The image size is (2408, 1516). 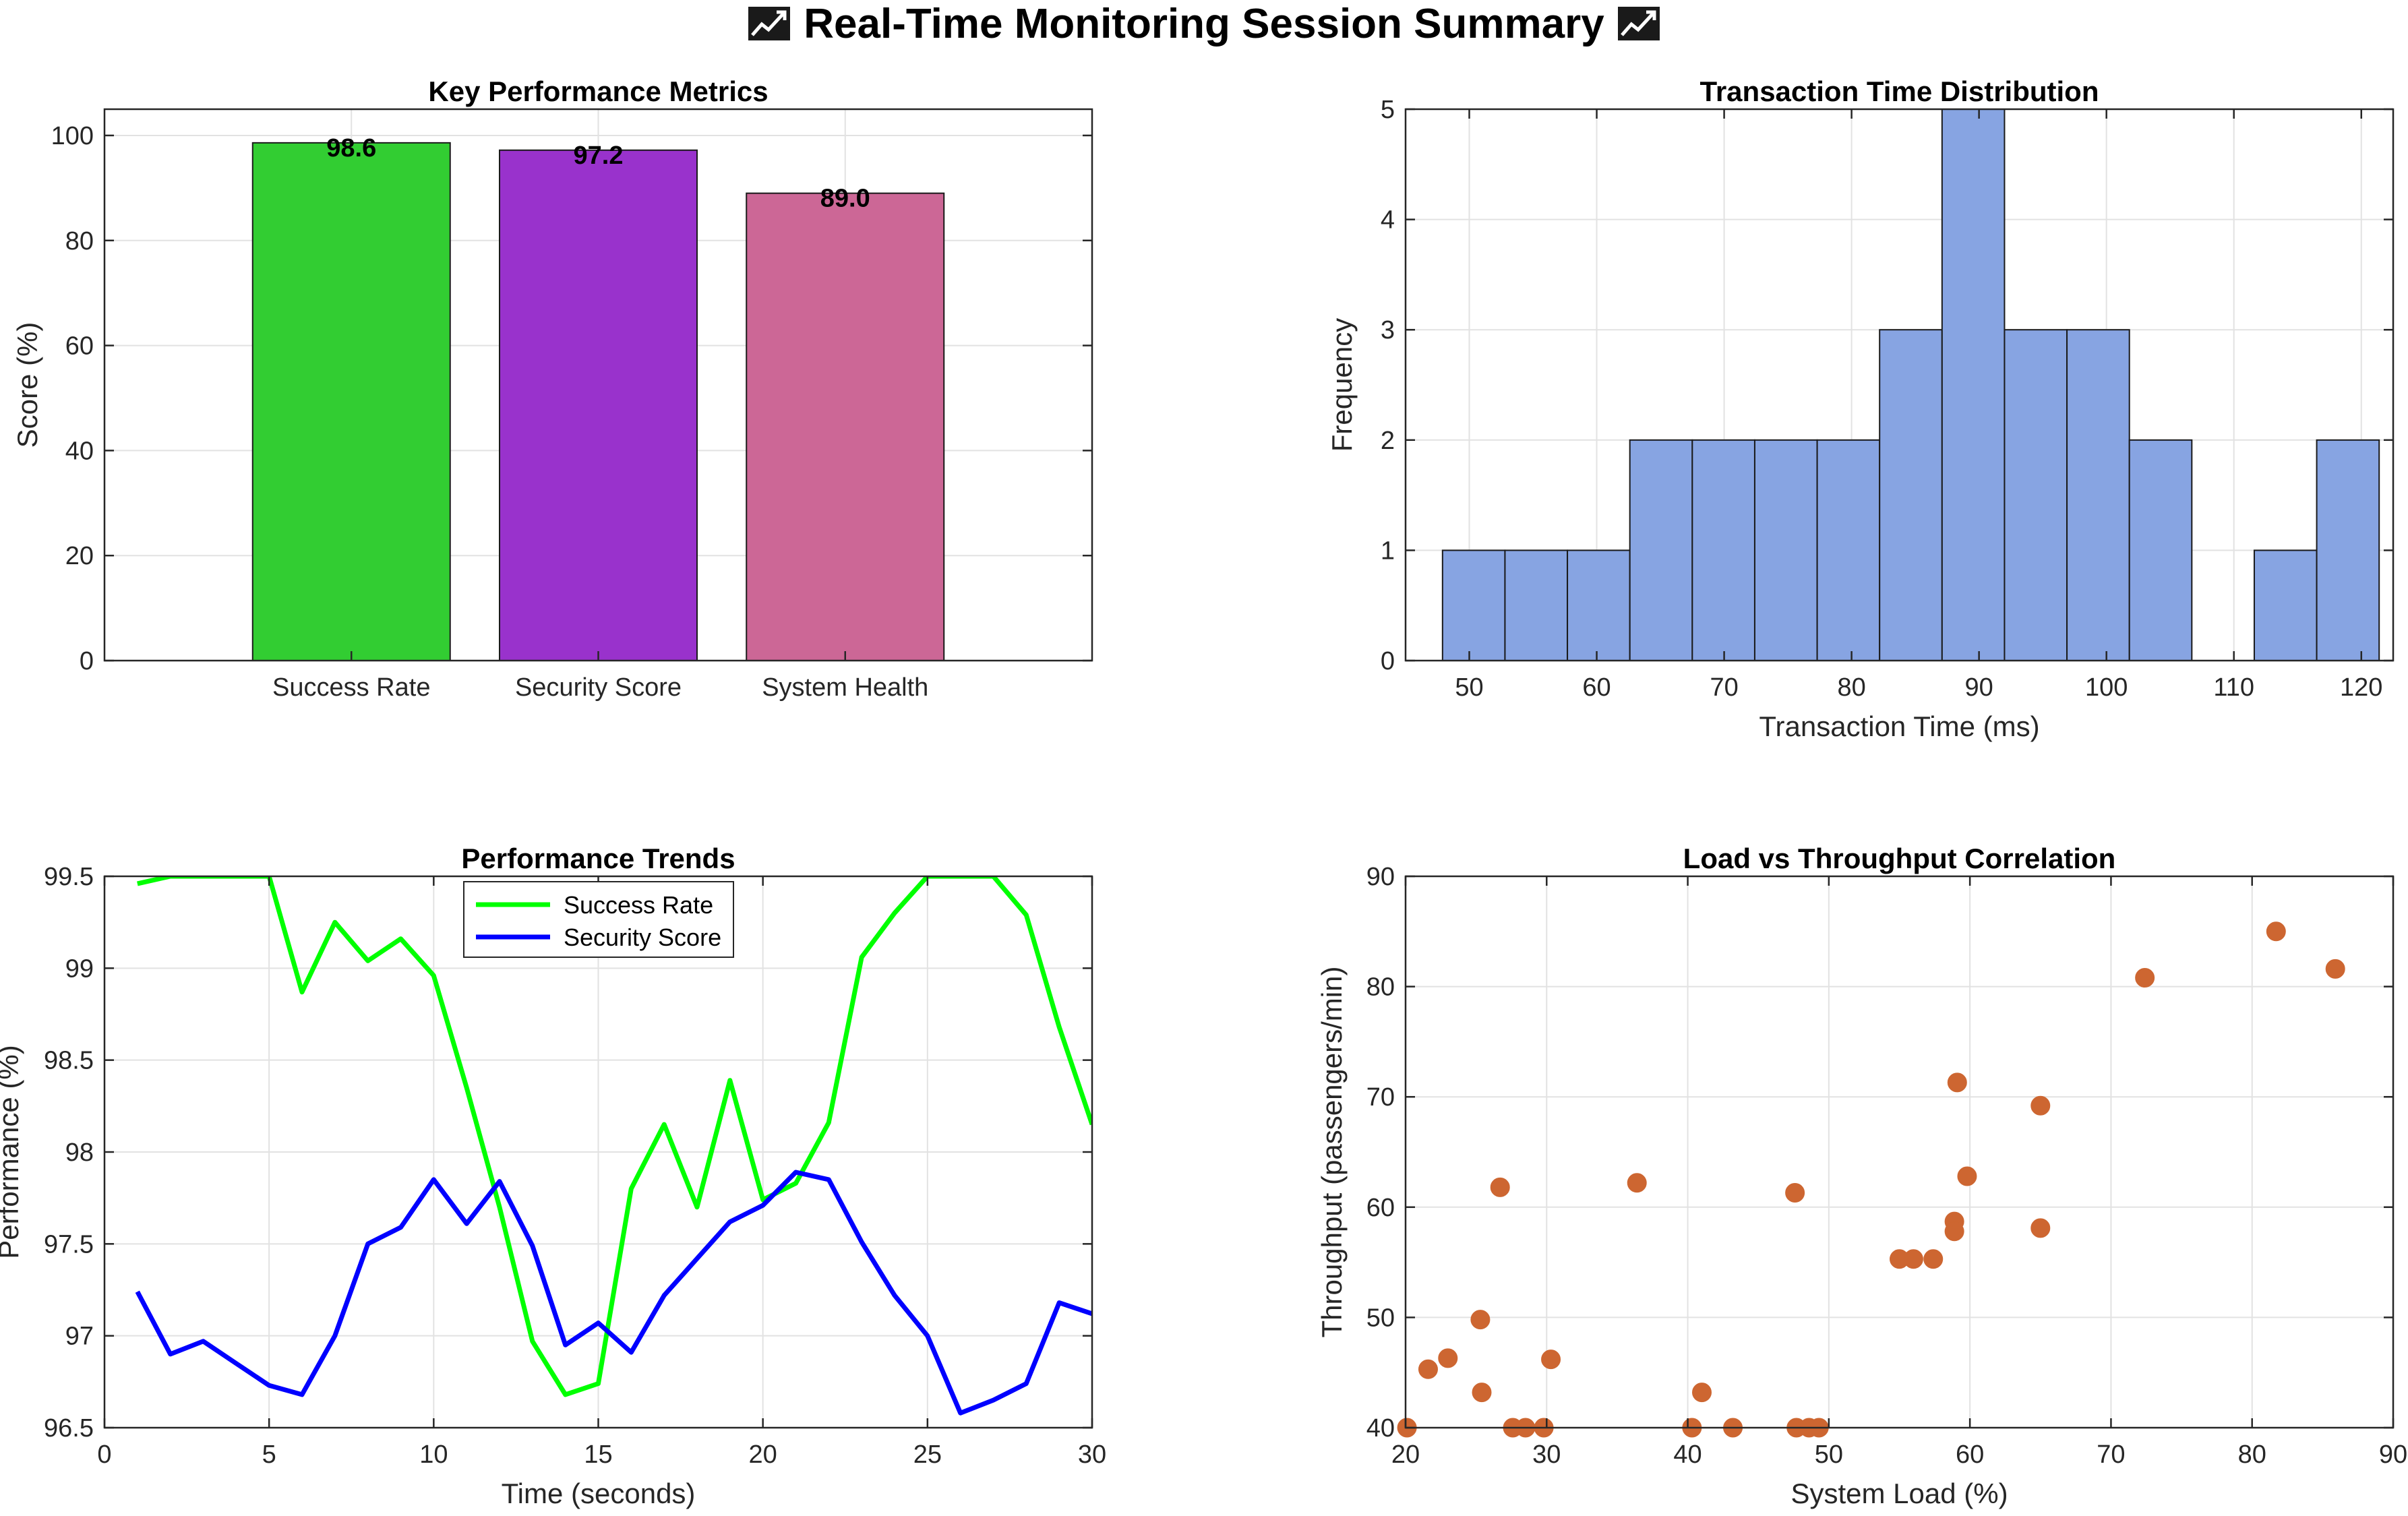 I want to click on x-tick-label: 0, so click(x=104, y=1455).